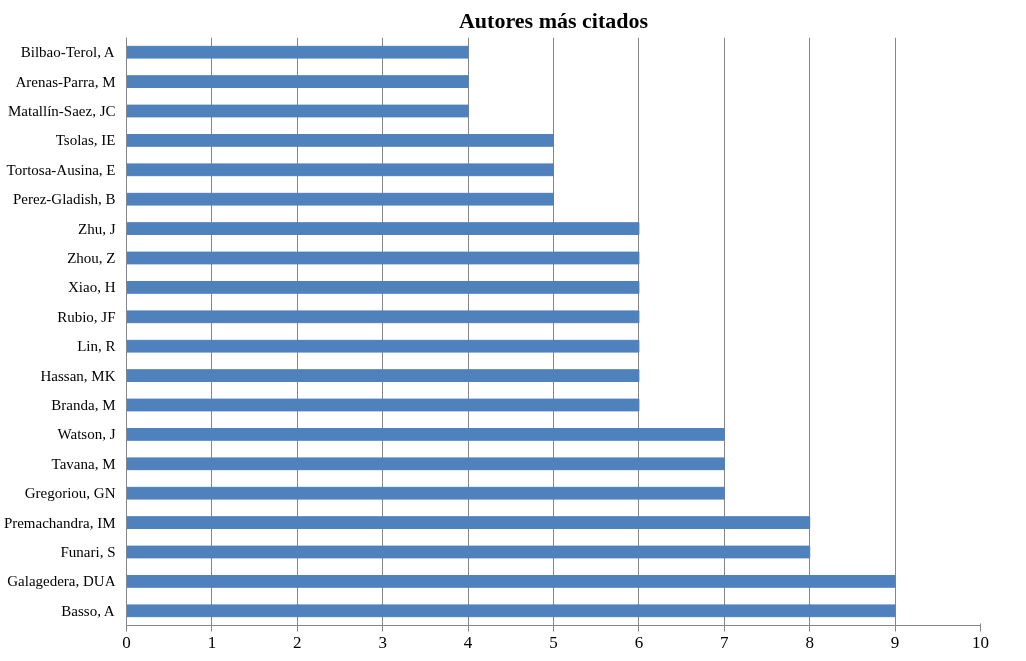 The width and height of the screenshot is (1026, 661). Describe the element at coordinates (895, 642) in the screenshot. I see `x-tick-label: 9` at that location.